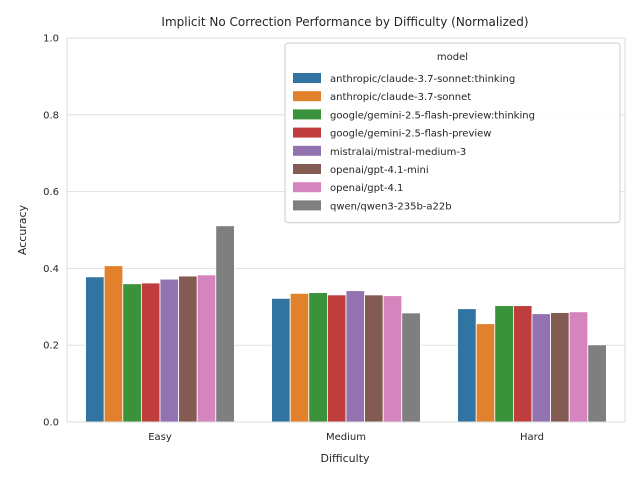 This screenshot has height=480, width=640. Describe the element at coordinates (22, 229) in the screenshot. I see `y-axis-label: Accuracy` at that location.